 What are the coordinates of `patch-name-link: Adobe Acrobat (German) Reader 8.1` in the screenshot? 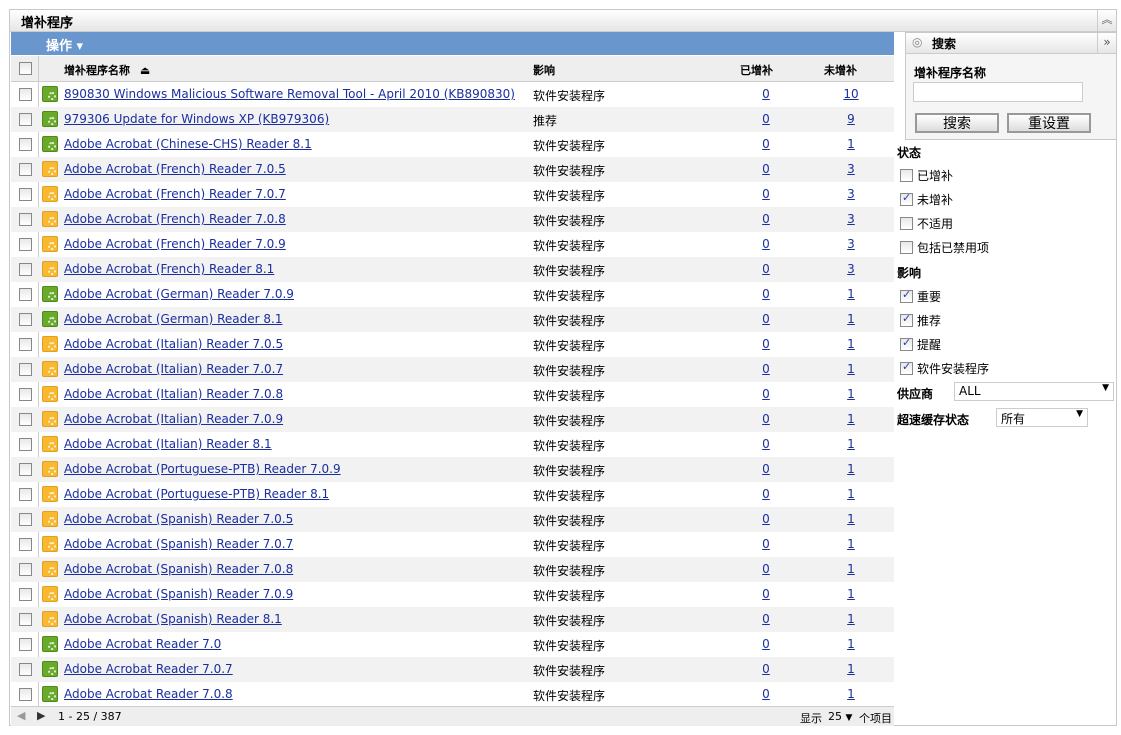 It's located at (173, 319).